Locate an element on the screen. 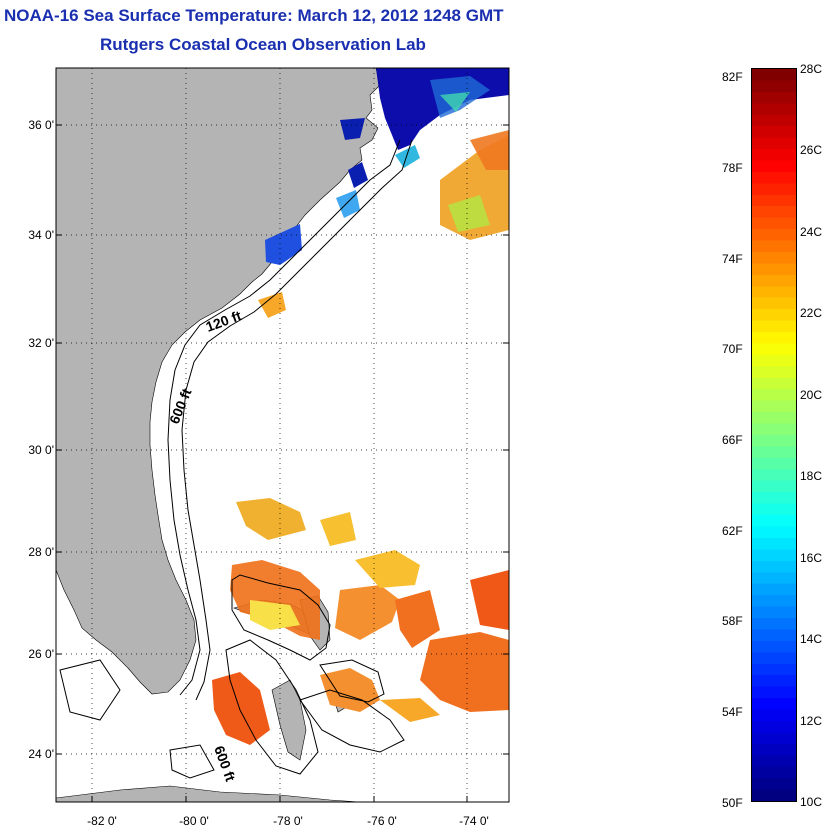  map-subtitle: Rutgers Coastal Ocean Observation Lab is located at coordinates (263, 44).